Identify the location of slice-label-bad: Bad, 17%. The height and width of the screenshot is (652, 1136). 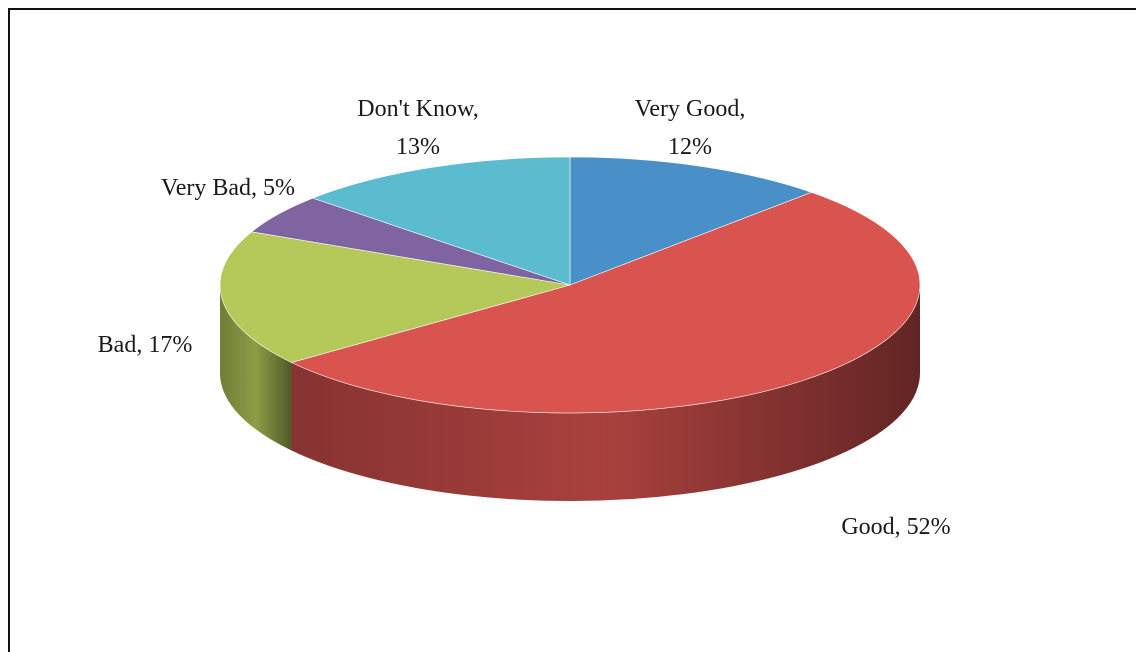
(145, 345).